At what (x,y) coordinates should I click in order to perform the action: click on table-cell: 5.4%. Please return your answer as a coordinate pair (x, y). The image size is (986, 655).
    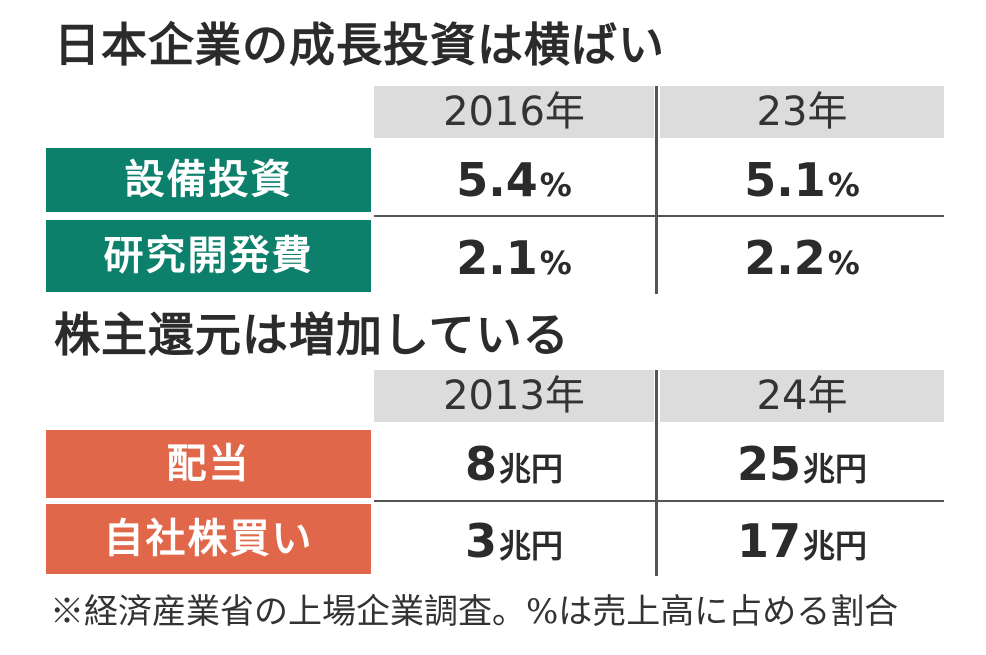
    Looking at the image, I should click on (514, 180).